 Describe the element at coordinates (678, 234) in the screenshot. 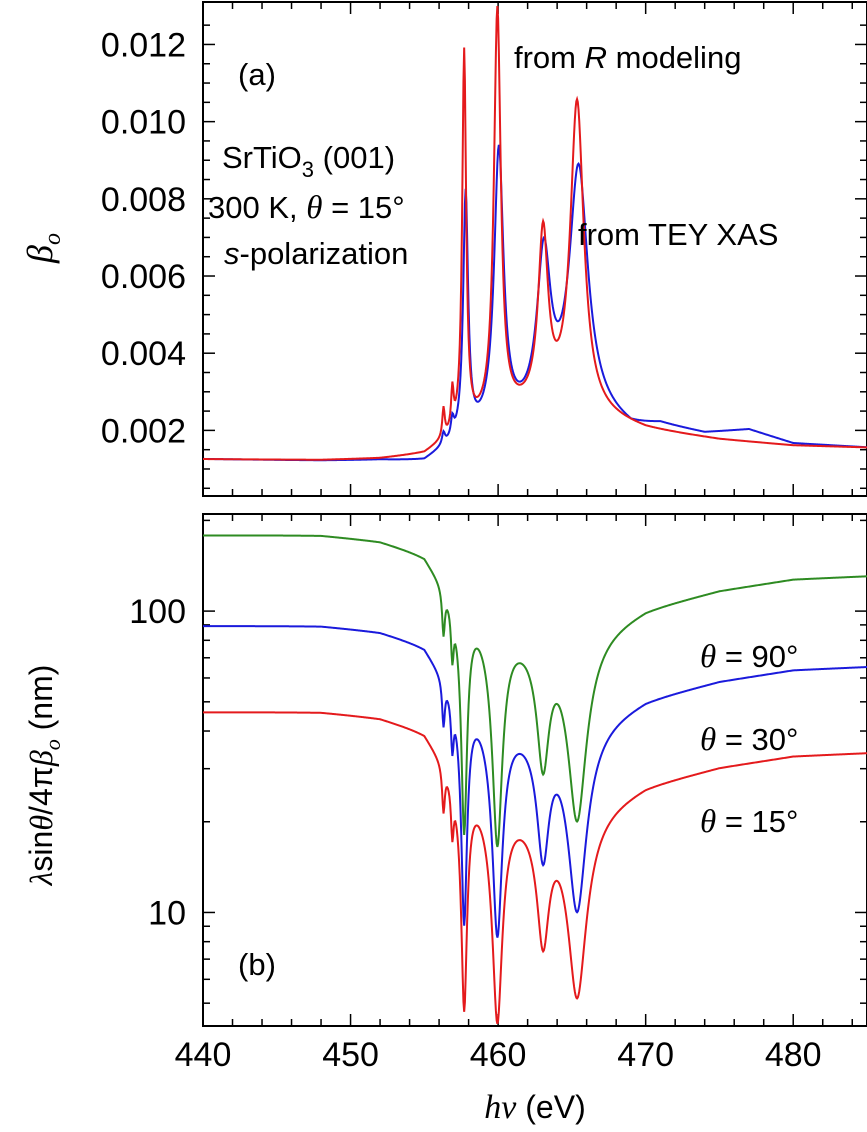

I see `legend-tey-xas: from TEY XAS` at that location.